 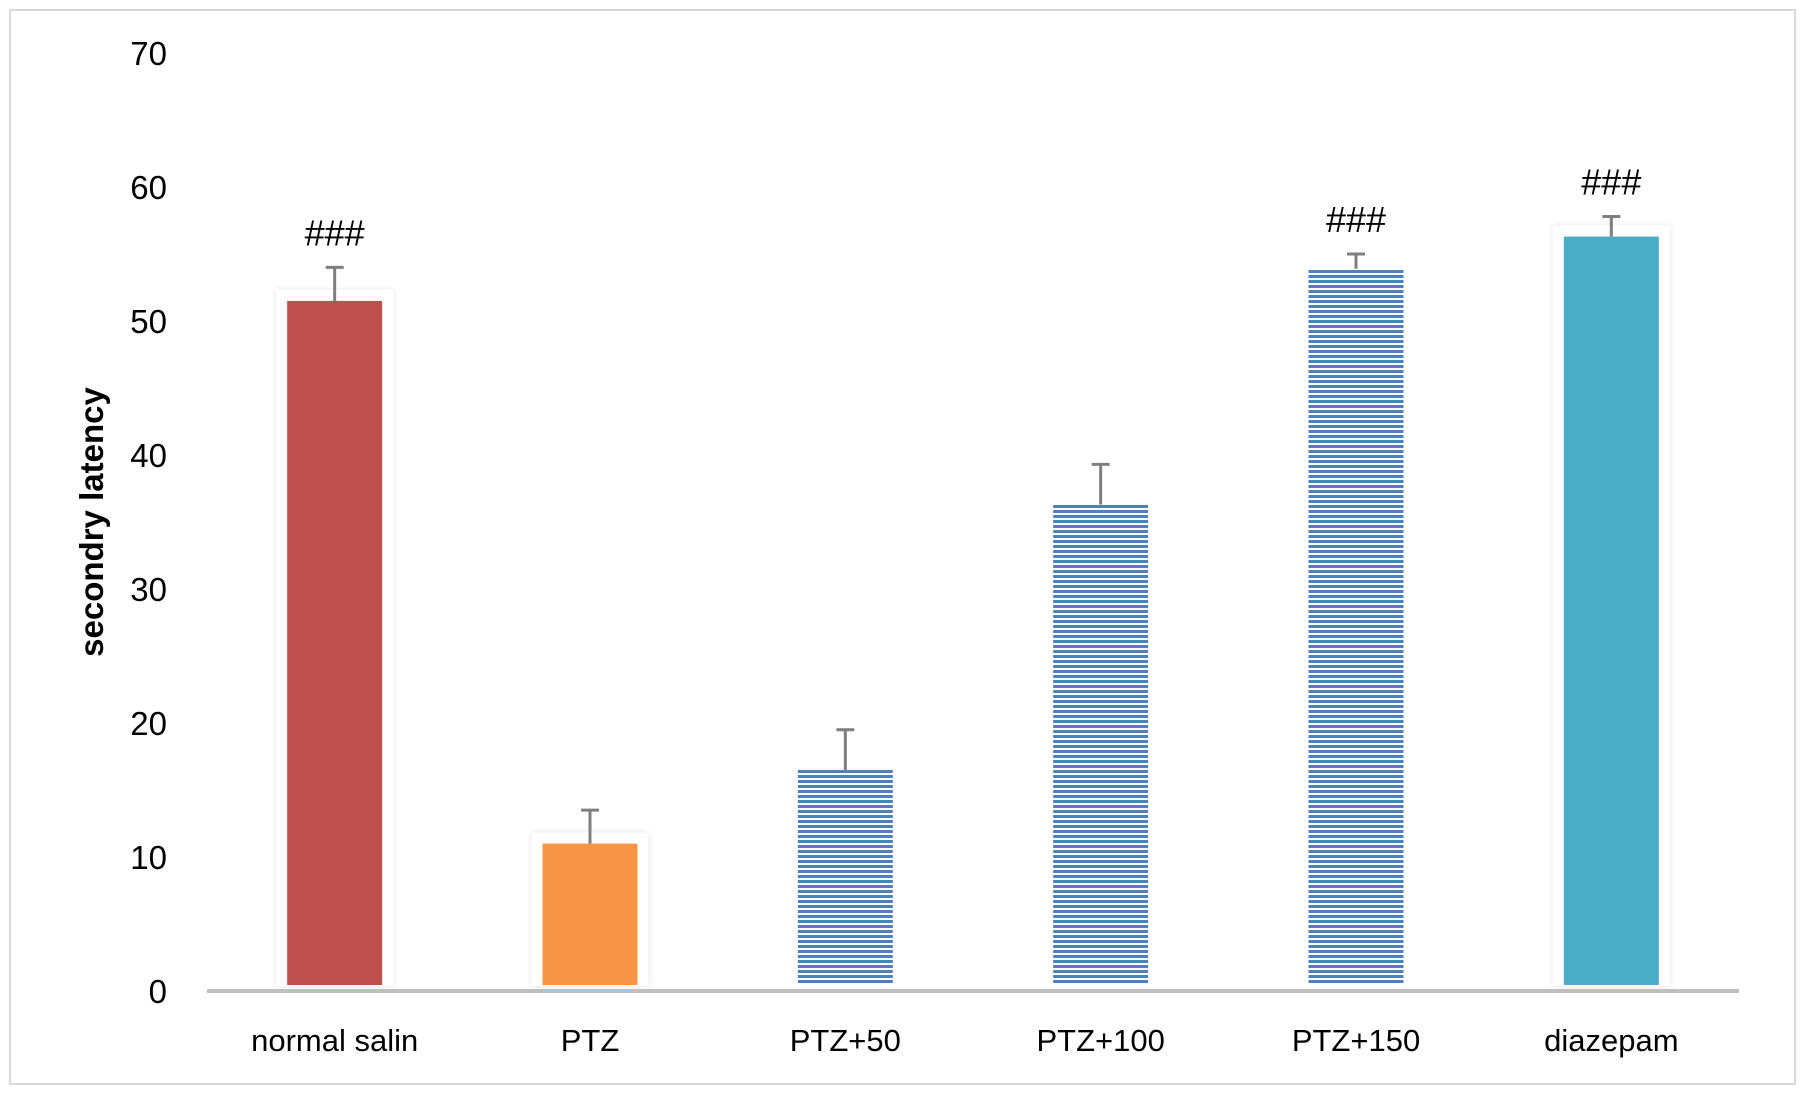 I want to click on y-tick-label-7: 70, so click(x=148, y=53).